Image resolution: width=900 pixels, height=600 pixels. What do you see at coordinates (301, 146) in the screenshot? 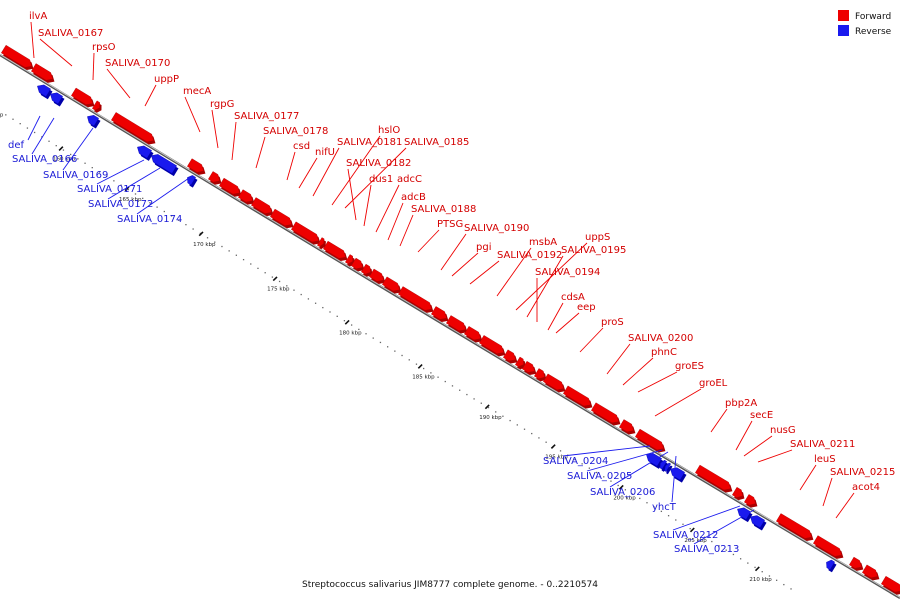
I see `forward-gene-label: csd` at bounding box center [301, 146].